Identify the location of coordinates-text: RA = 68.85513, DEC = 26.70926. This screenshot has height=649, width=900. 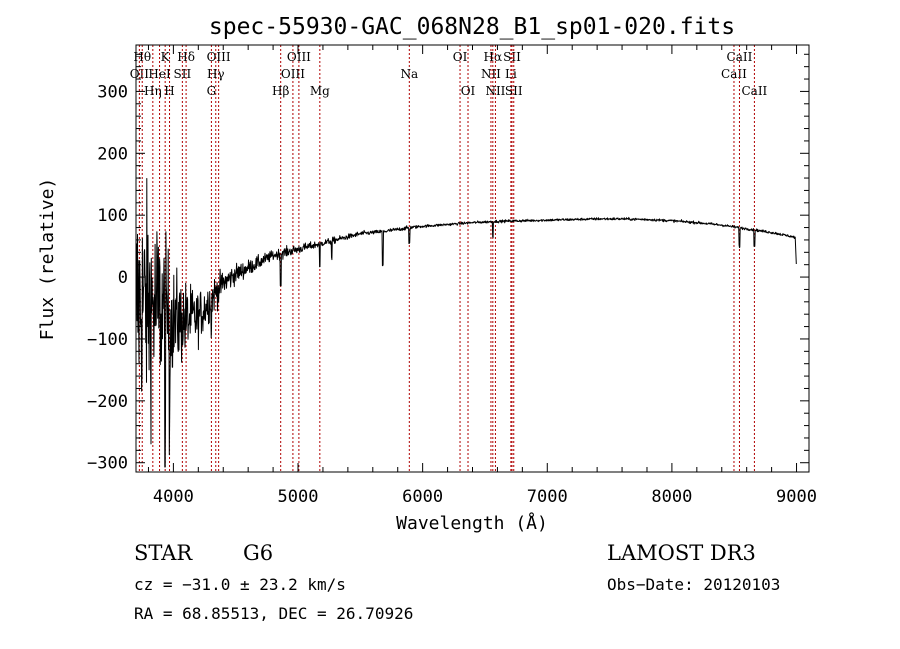
(273, 613).